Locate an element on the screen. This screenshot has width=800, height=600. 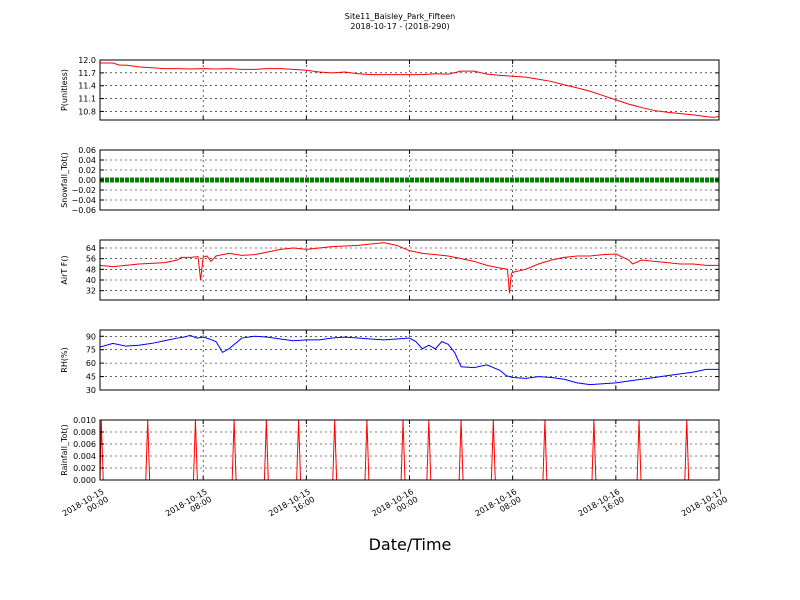
y-tick-label: 0.000 is located at coordinates (84, 480).